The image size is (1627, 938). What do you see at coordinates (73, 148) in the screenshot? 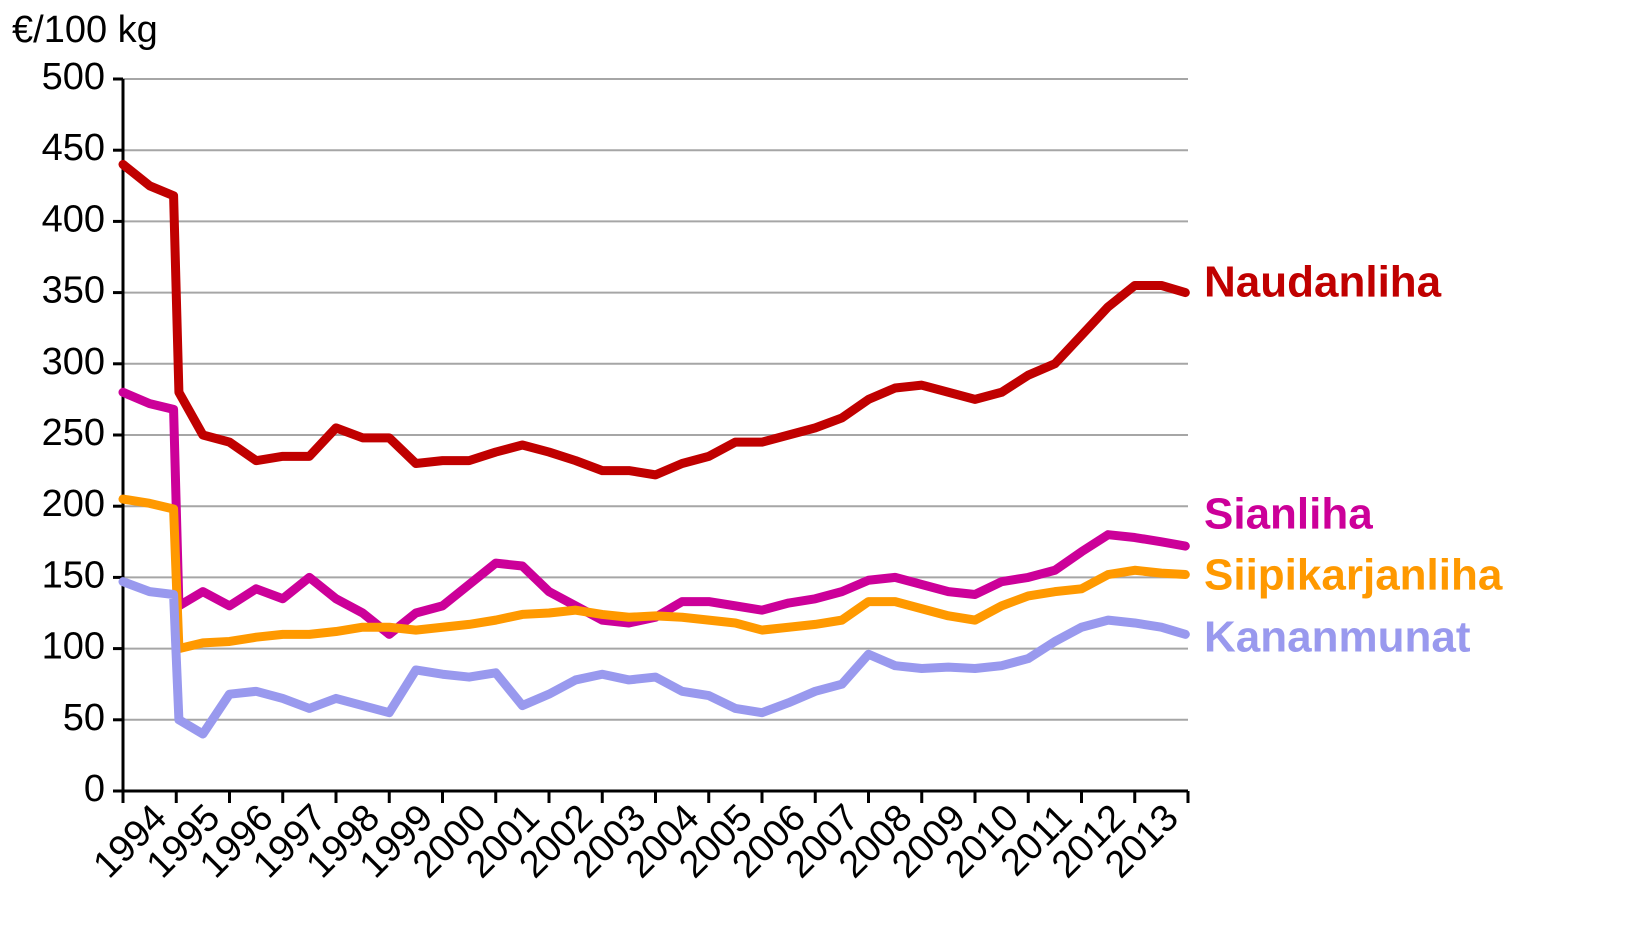
I see `y-tick-label: 450` at bounding box center [73, 148].